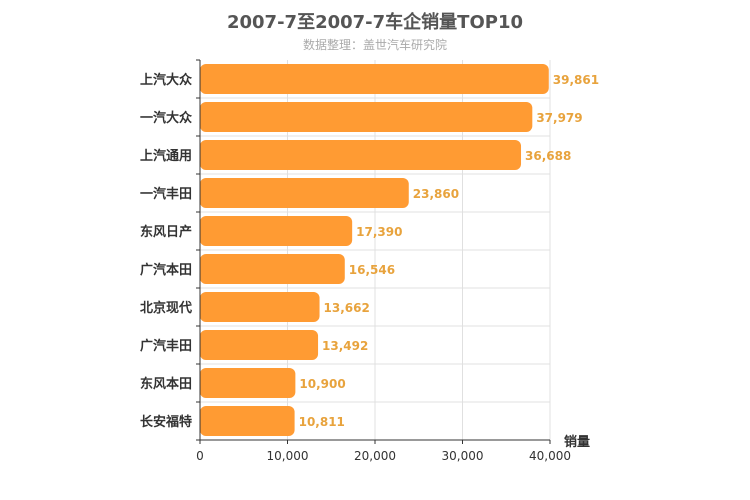  Describe the element at coordinates (463, 456) in the screenshot. I see `x-tick-label-3: 30,000` at that location.